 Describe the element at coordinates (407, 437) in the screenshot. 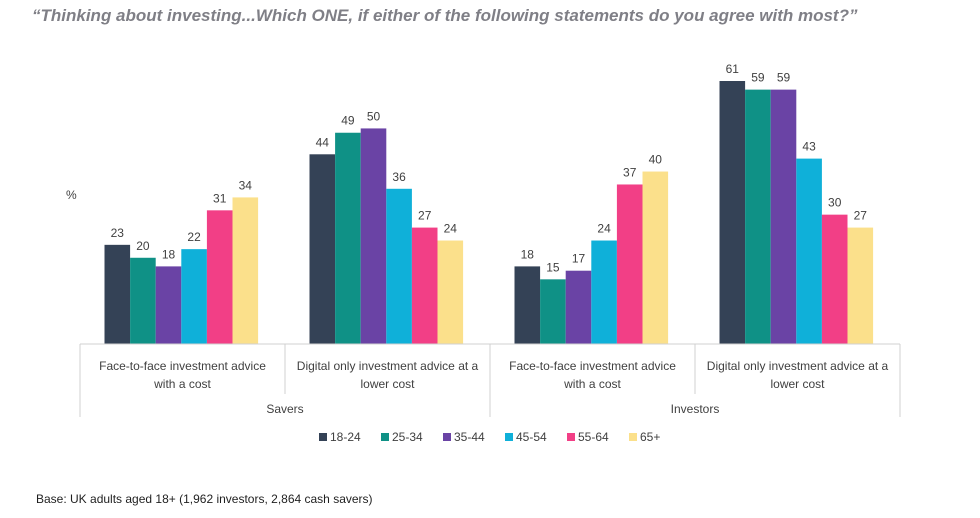

I see `legend-label-25-34: 25-34` at that location.